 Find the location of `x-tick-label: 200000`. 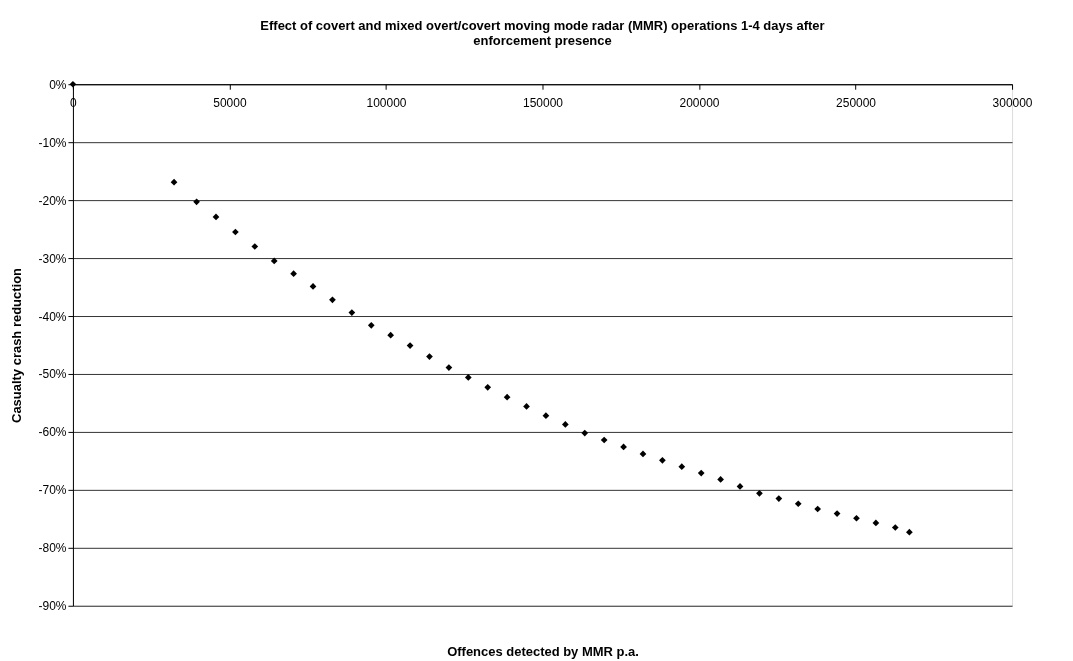

x-tick-label: 200000 is located at coordinates (699, 102).